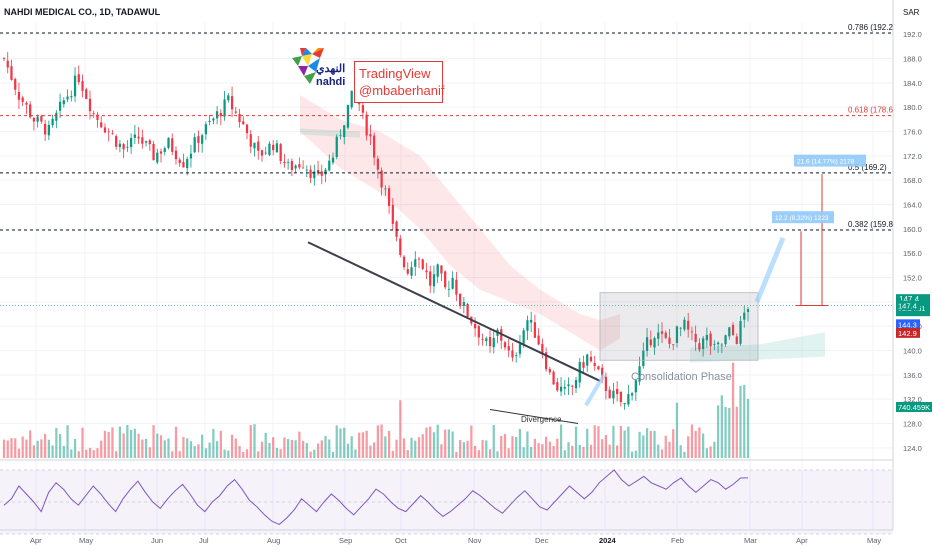 The height and width of the screenshot is (555, 932). Describe the element at coordinates (345, 540) in the screenshot. I see `x-tick-label: Sep` at that location.